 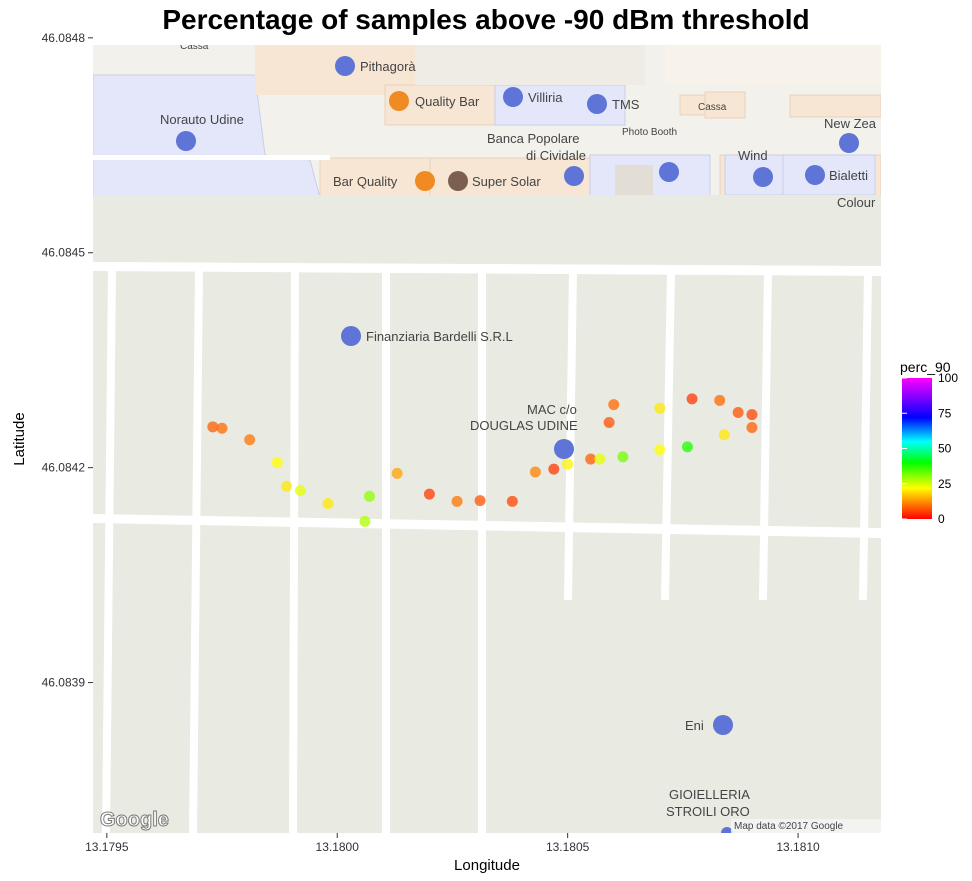 What do you see at coordinates (458, 181) in the screenshot?
I see `store-icon` at bounding box center [458, 181].